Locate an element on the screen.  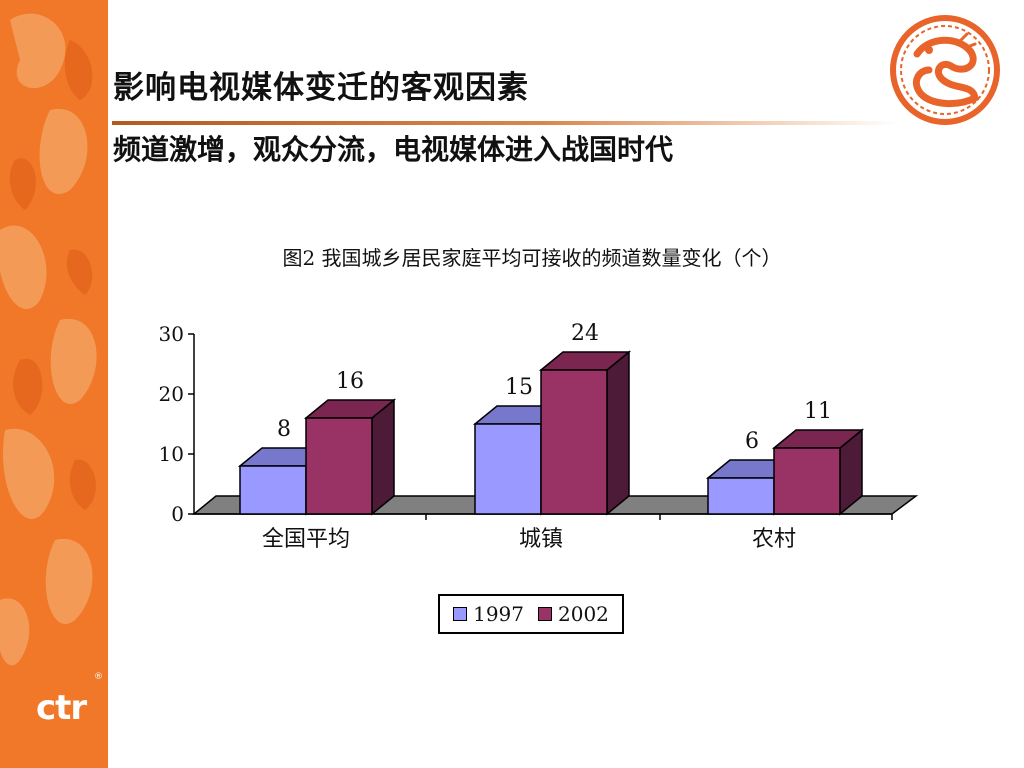
y-tick-label: 0 is located at coordinates (177, 514).